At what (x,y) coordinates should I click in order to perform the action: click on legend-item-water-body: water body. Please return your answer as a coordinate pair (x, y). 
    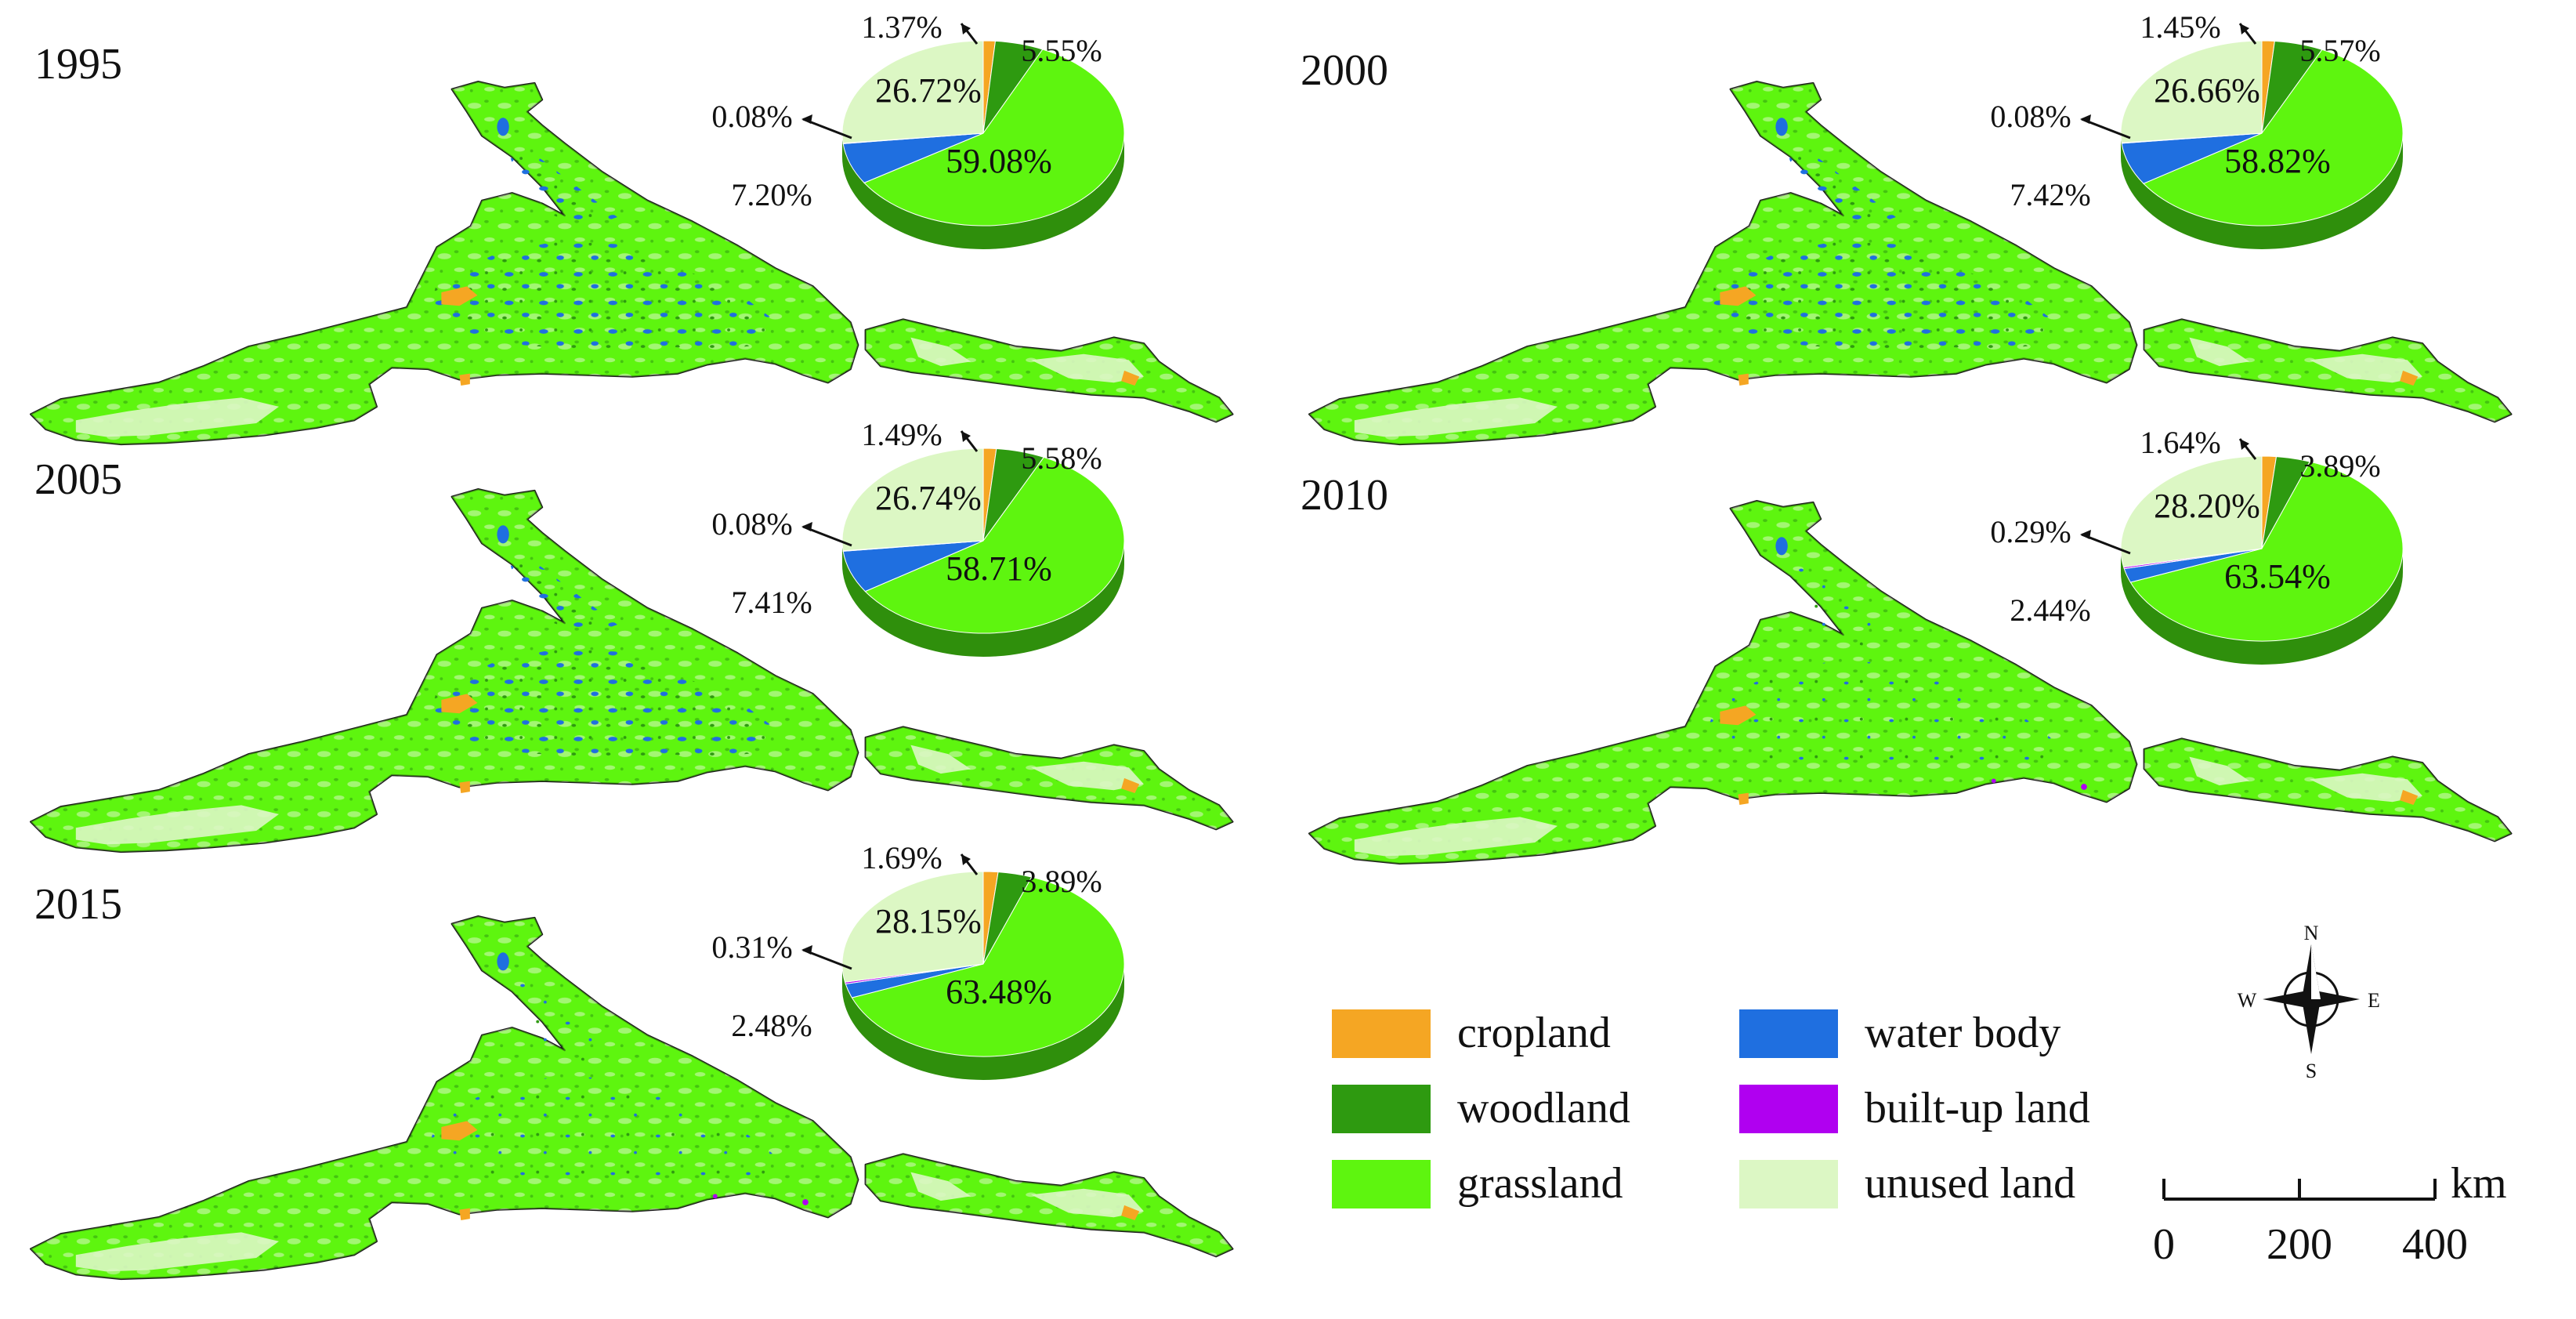
    Looking at the image, I should click on (1899, 1033).